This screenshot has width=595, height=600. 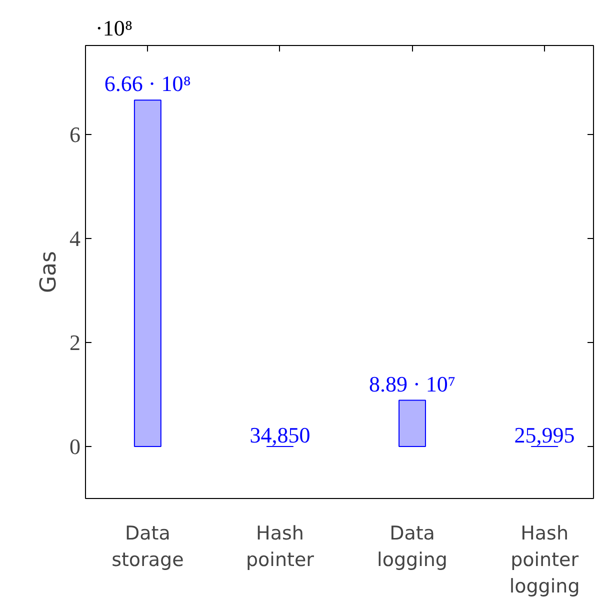 What do you see at coordinates (147, 83) in the screenshot?
I see `annotation: 6.66 · 10⁸` at bounding box center [147, 83].